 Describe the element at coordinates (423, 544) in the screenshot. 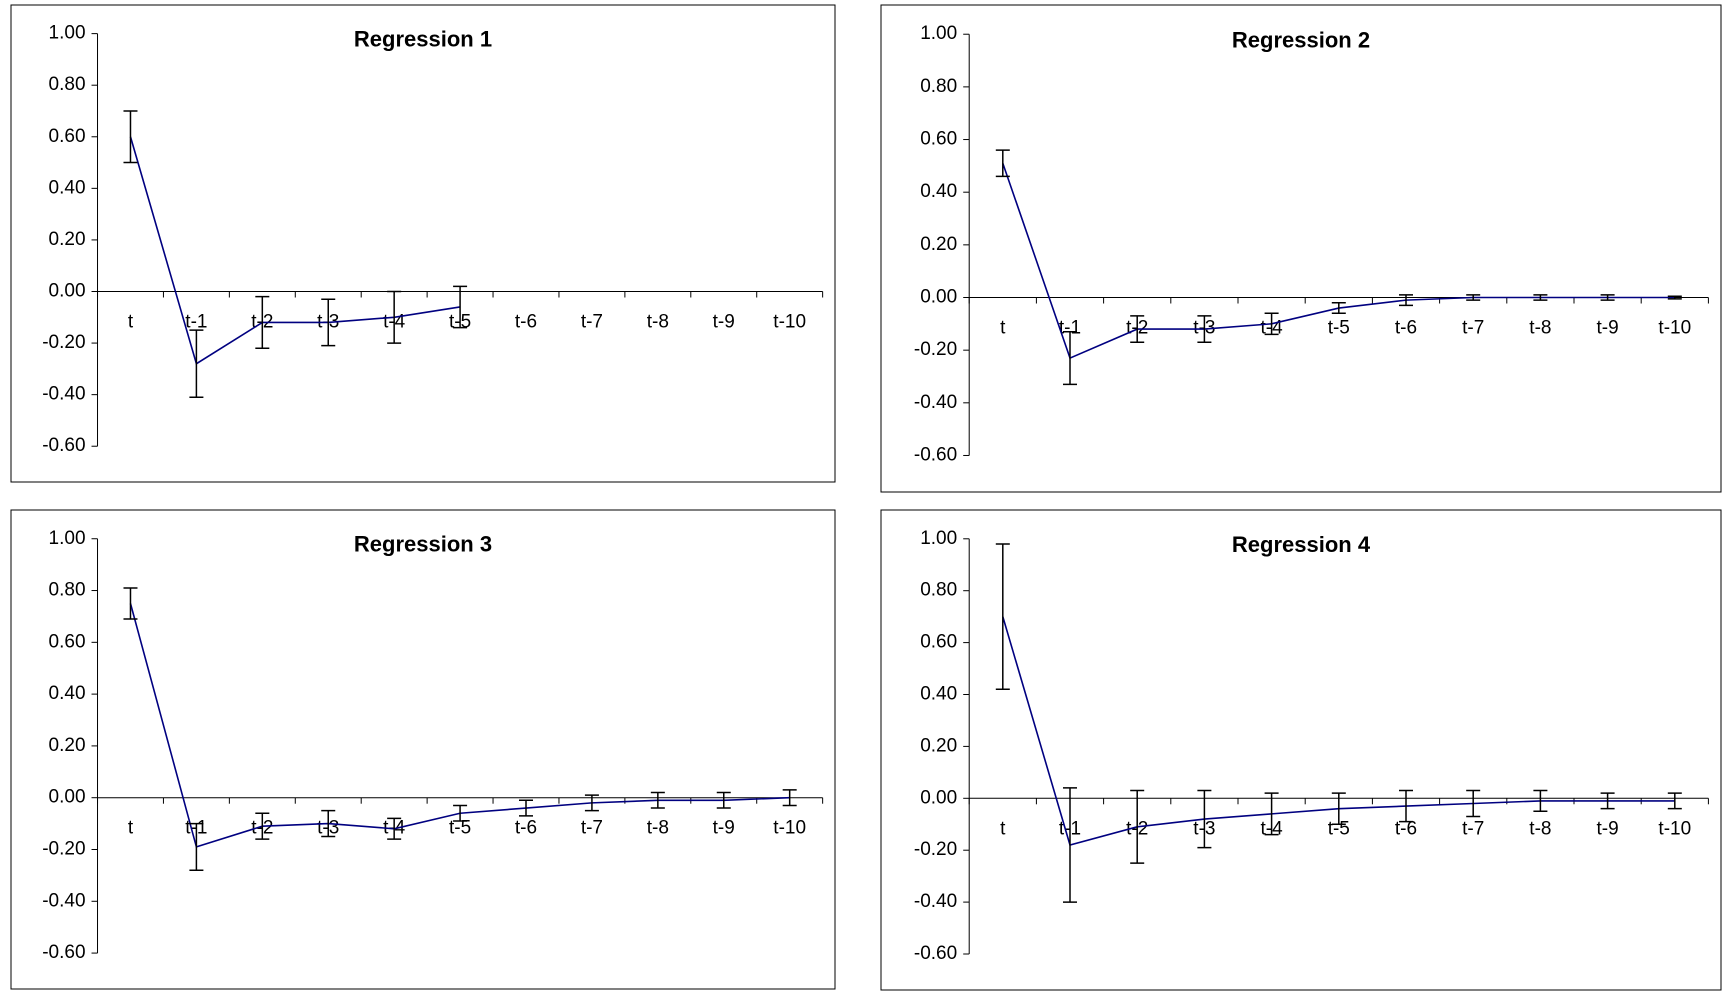

I see `chart-title: Regression 3` at that location.